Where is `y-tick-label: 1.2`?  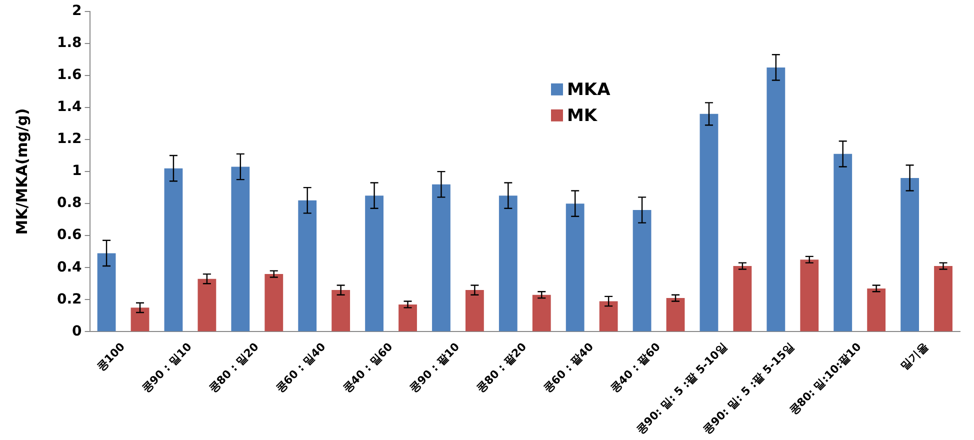
y-tick-label: 1.2 is located at coordinates (69, 139).